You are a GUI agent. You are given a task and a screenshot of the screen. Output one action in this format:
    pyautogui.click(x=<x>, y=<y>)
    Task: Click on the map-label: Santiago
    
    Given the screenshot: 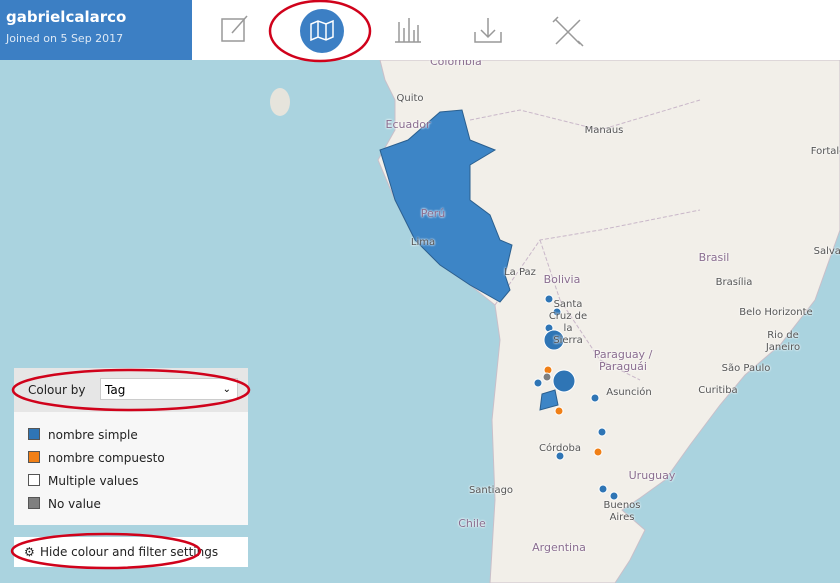 What is the action you would take?
    pyautogui.click(x=491, y=490)
    